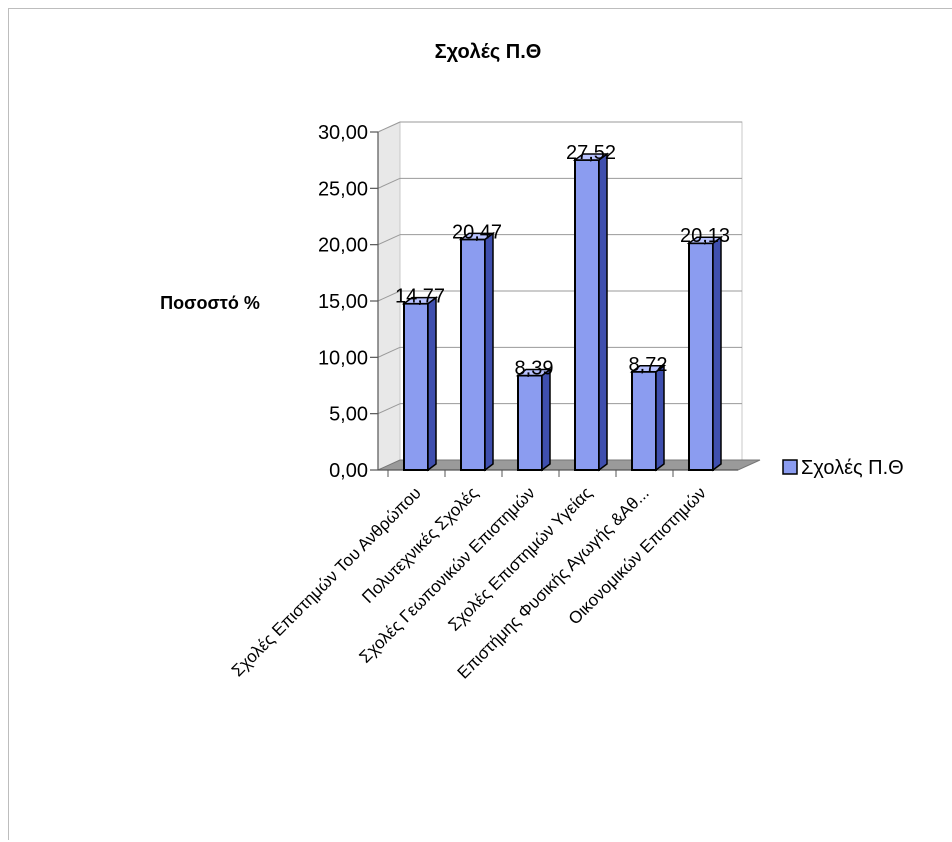 This screenshot has width=952, height=842. I want to click on y-axis-label: Ποσοστό %, so click(210, 303).